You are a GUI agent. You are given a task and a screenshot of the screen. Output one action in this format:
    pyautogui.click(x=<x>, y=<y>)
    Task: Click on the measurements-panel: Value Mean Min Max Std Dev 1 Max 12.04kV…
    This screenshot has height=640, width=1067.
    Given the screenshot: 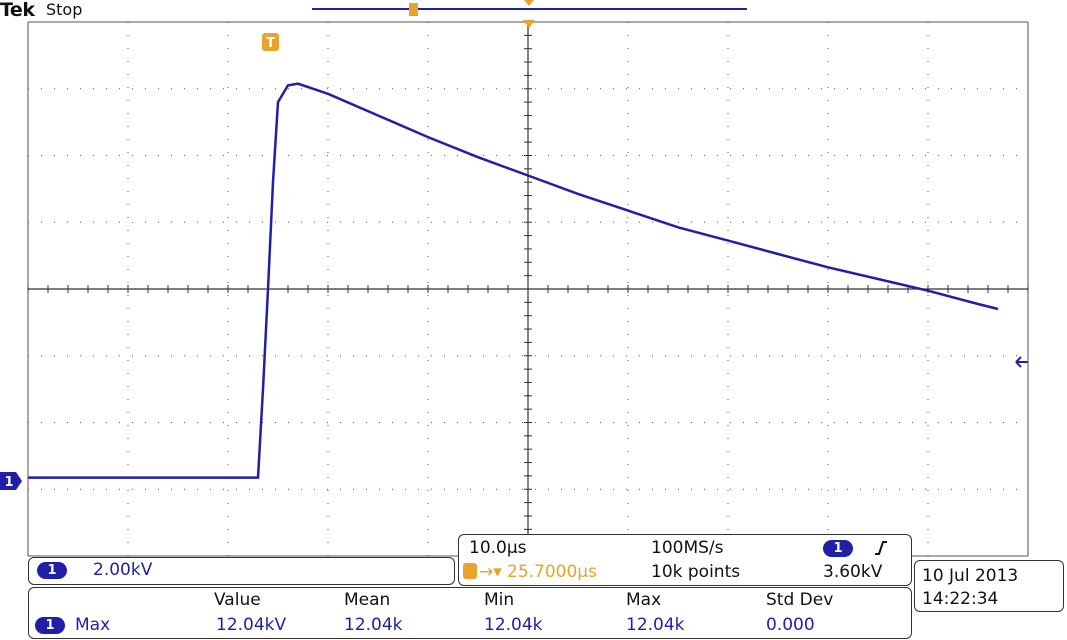 What is the action you would take?
    pyautogui.click(x=470, y=613)
    